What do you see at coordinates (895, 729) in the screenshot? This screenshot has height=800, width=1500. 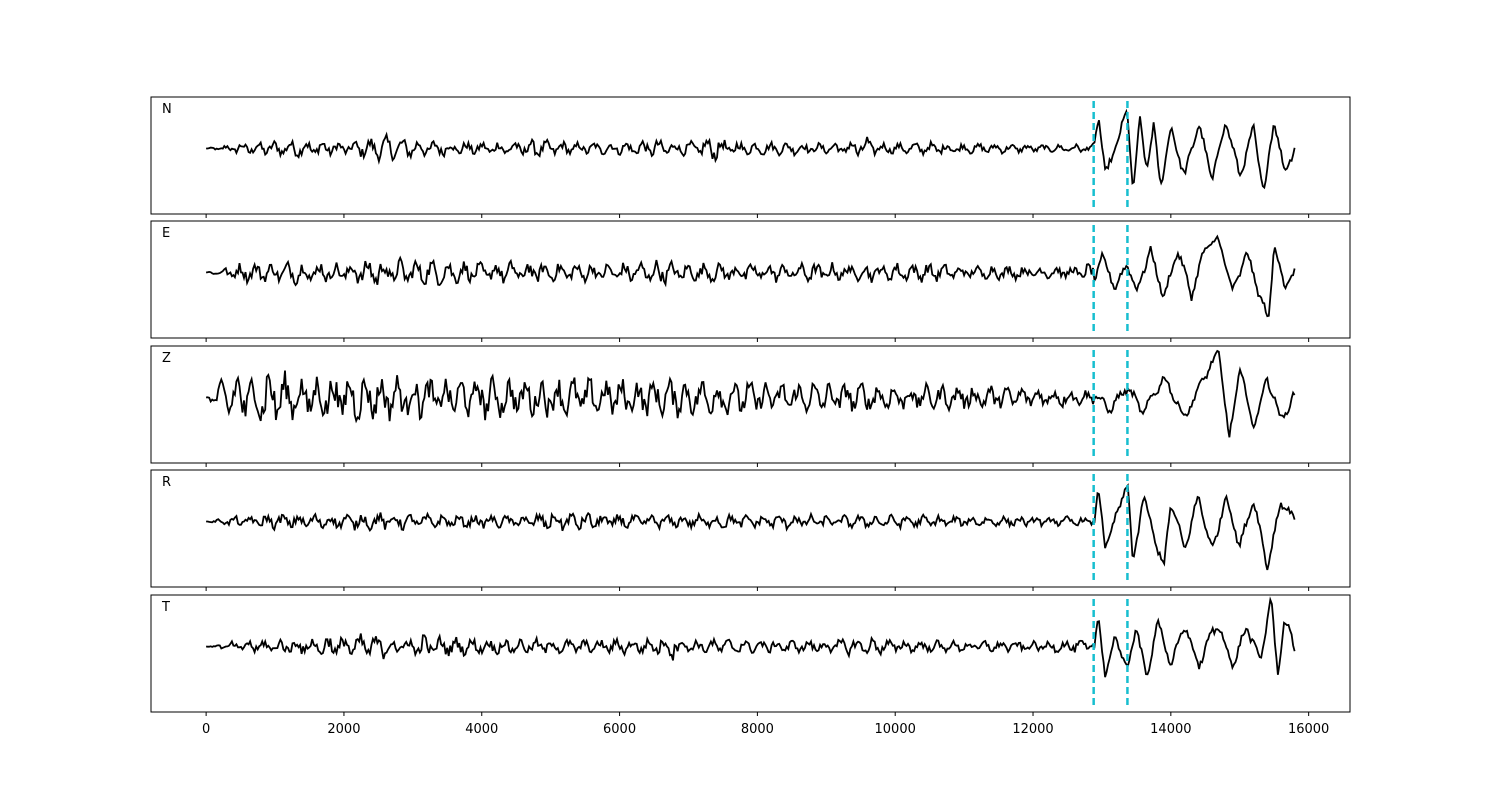 I see `x-tick-label: 10000` at bounding box center [895, 729].